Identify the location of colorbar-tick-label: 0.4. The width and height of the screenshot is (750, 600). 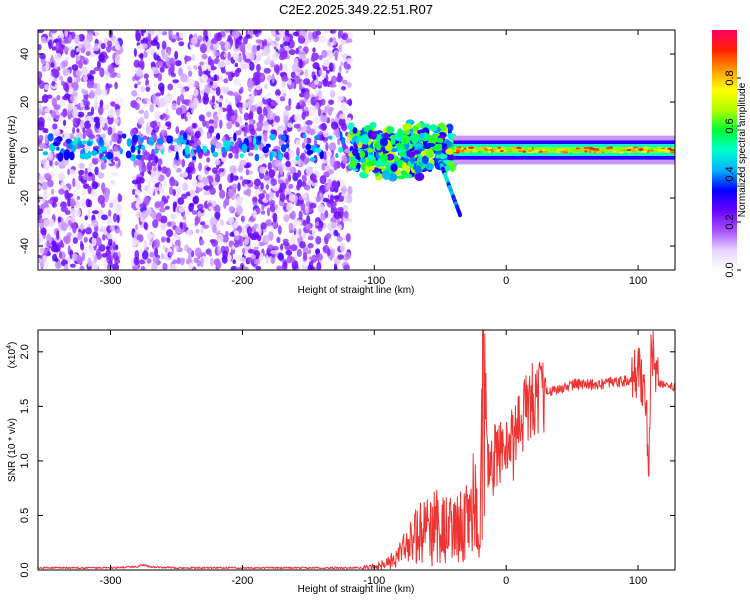
(730, 173).